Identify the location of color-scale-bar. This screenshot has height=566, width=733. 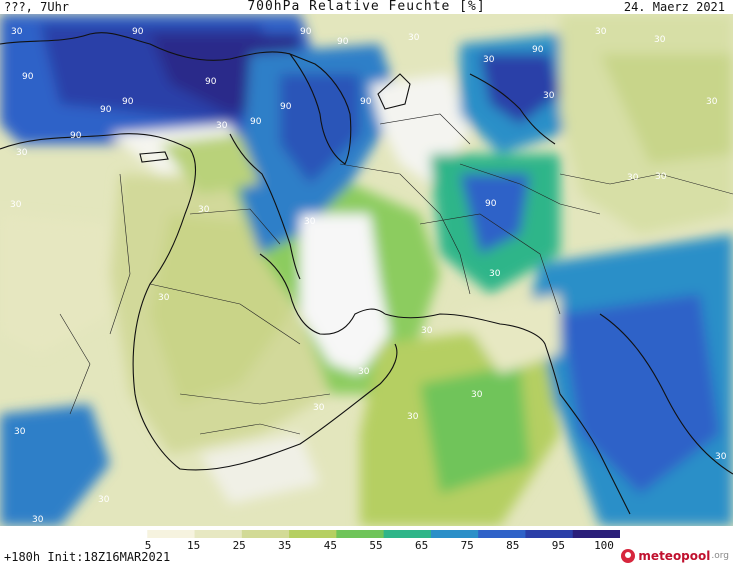
(360, 534).